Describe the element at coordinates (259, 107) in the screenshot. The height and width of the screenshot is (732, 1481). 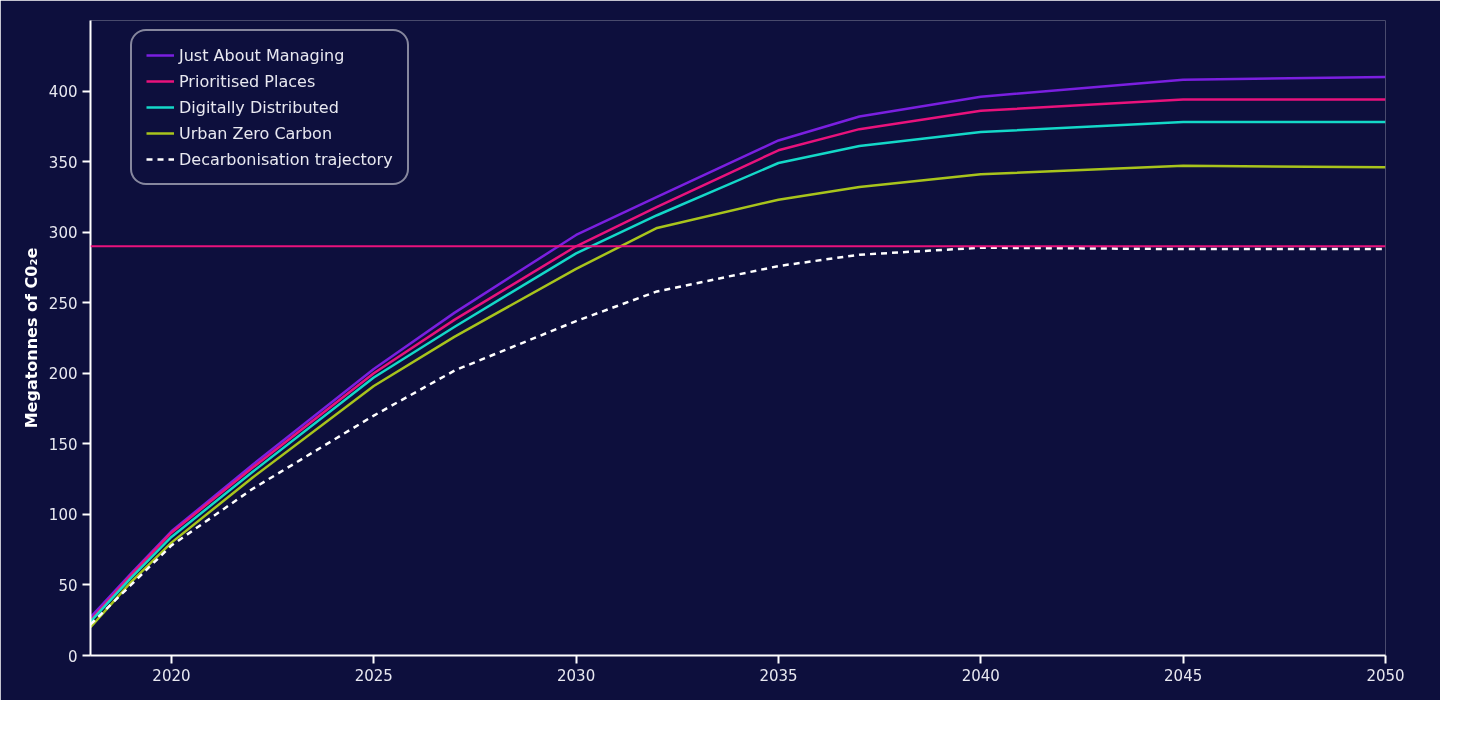
I see `legend-label: Digitally Distributed` at that location.